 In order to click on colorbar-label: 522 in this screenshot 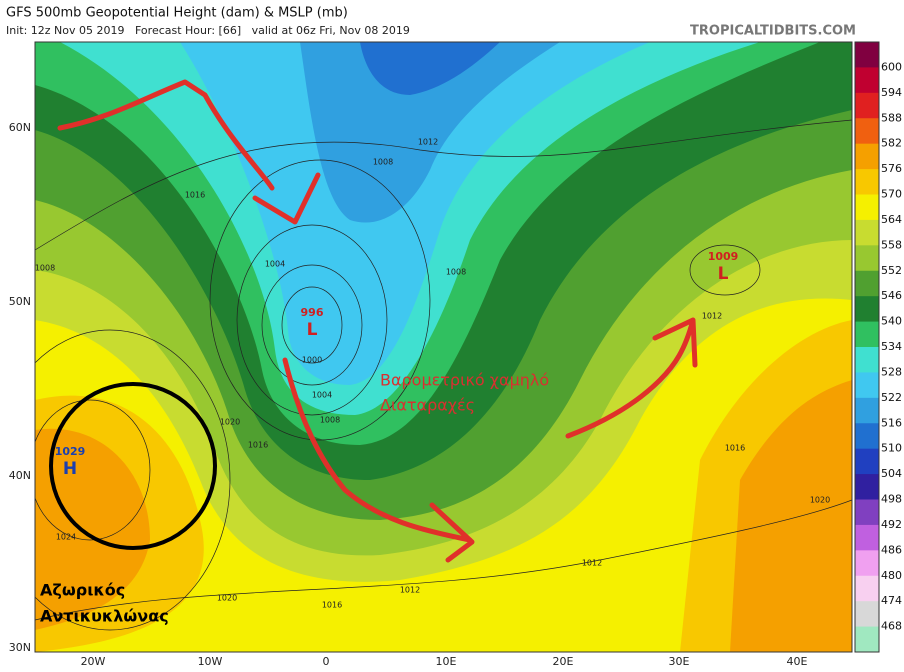, I will do `click(891, 397)`.